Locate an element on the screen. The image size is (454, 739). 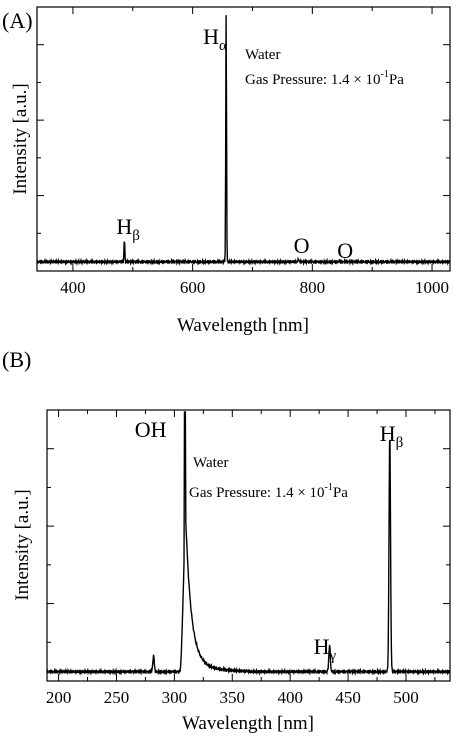
panel-b-pressure-main: Gas Pressure: 1.4 × 10 is located at coordinates (257, 493).